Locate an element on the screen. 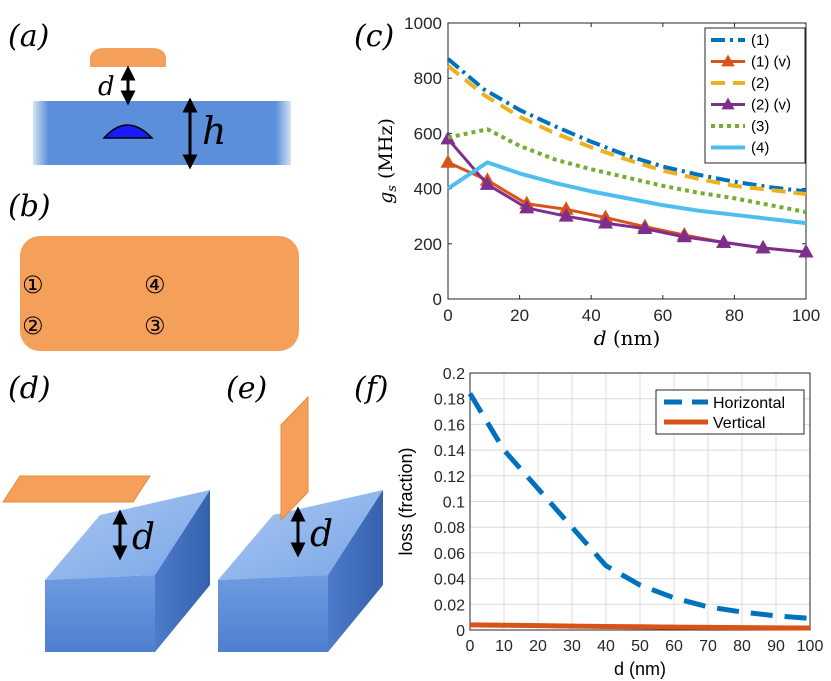  y-tick-label: 0.02 is located at coordinates (449, 605).